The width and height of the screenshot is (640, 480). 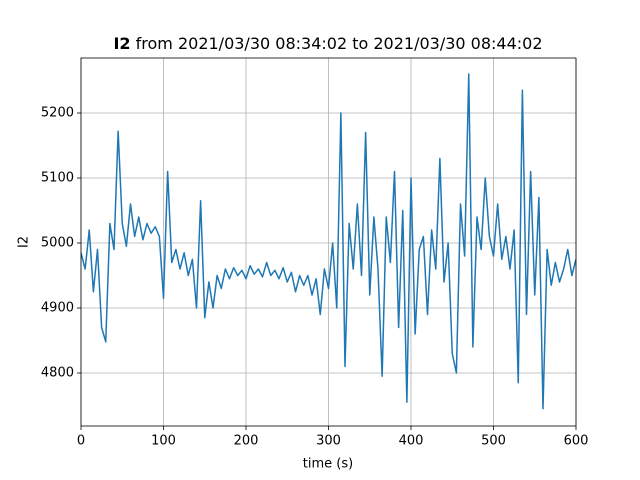 What do you see at coordinates (57, 178) in the screenshot?
I see `y-tick-label: 5100` at bounding box center [57, 178].